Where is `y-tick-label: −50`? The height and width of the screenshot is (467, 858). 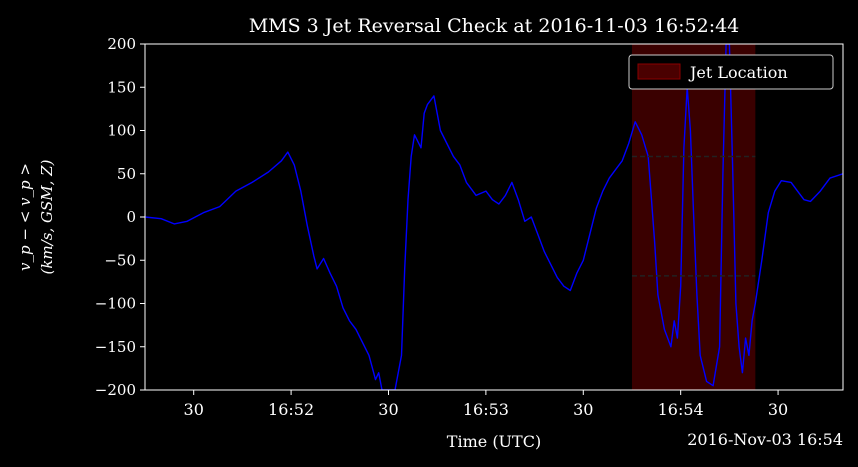
y-tick-label: −50 is located at coordinates (120, 260).